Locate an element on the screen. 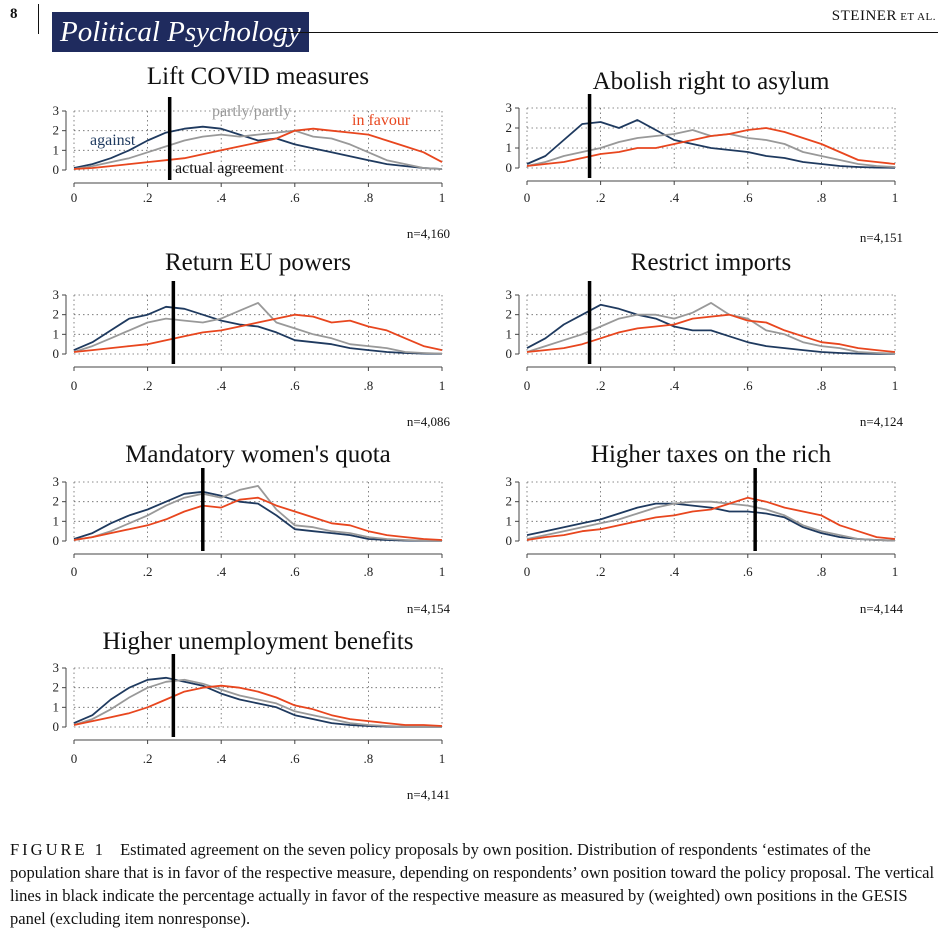  panel-title: Mandatory women's quota is located at coordinates (258, 454).